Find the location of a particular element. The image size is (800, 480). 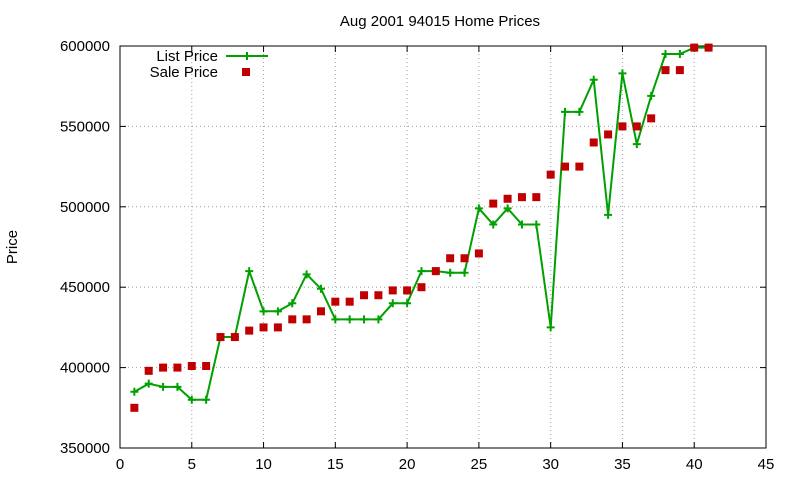

x-tick-label: 45 is located at coordinates (766, 464).